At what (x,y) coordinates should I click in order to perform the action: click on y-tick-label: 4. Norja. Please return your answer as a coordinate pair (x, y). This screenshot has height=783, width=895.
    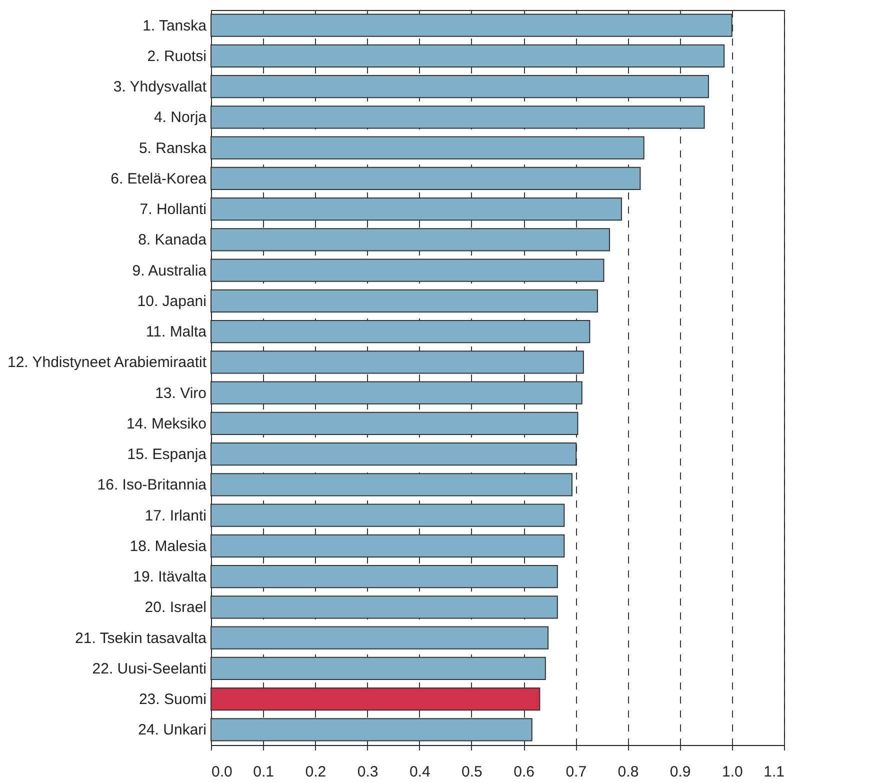
    Looking at the image, I should click on (181, 117).